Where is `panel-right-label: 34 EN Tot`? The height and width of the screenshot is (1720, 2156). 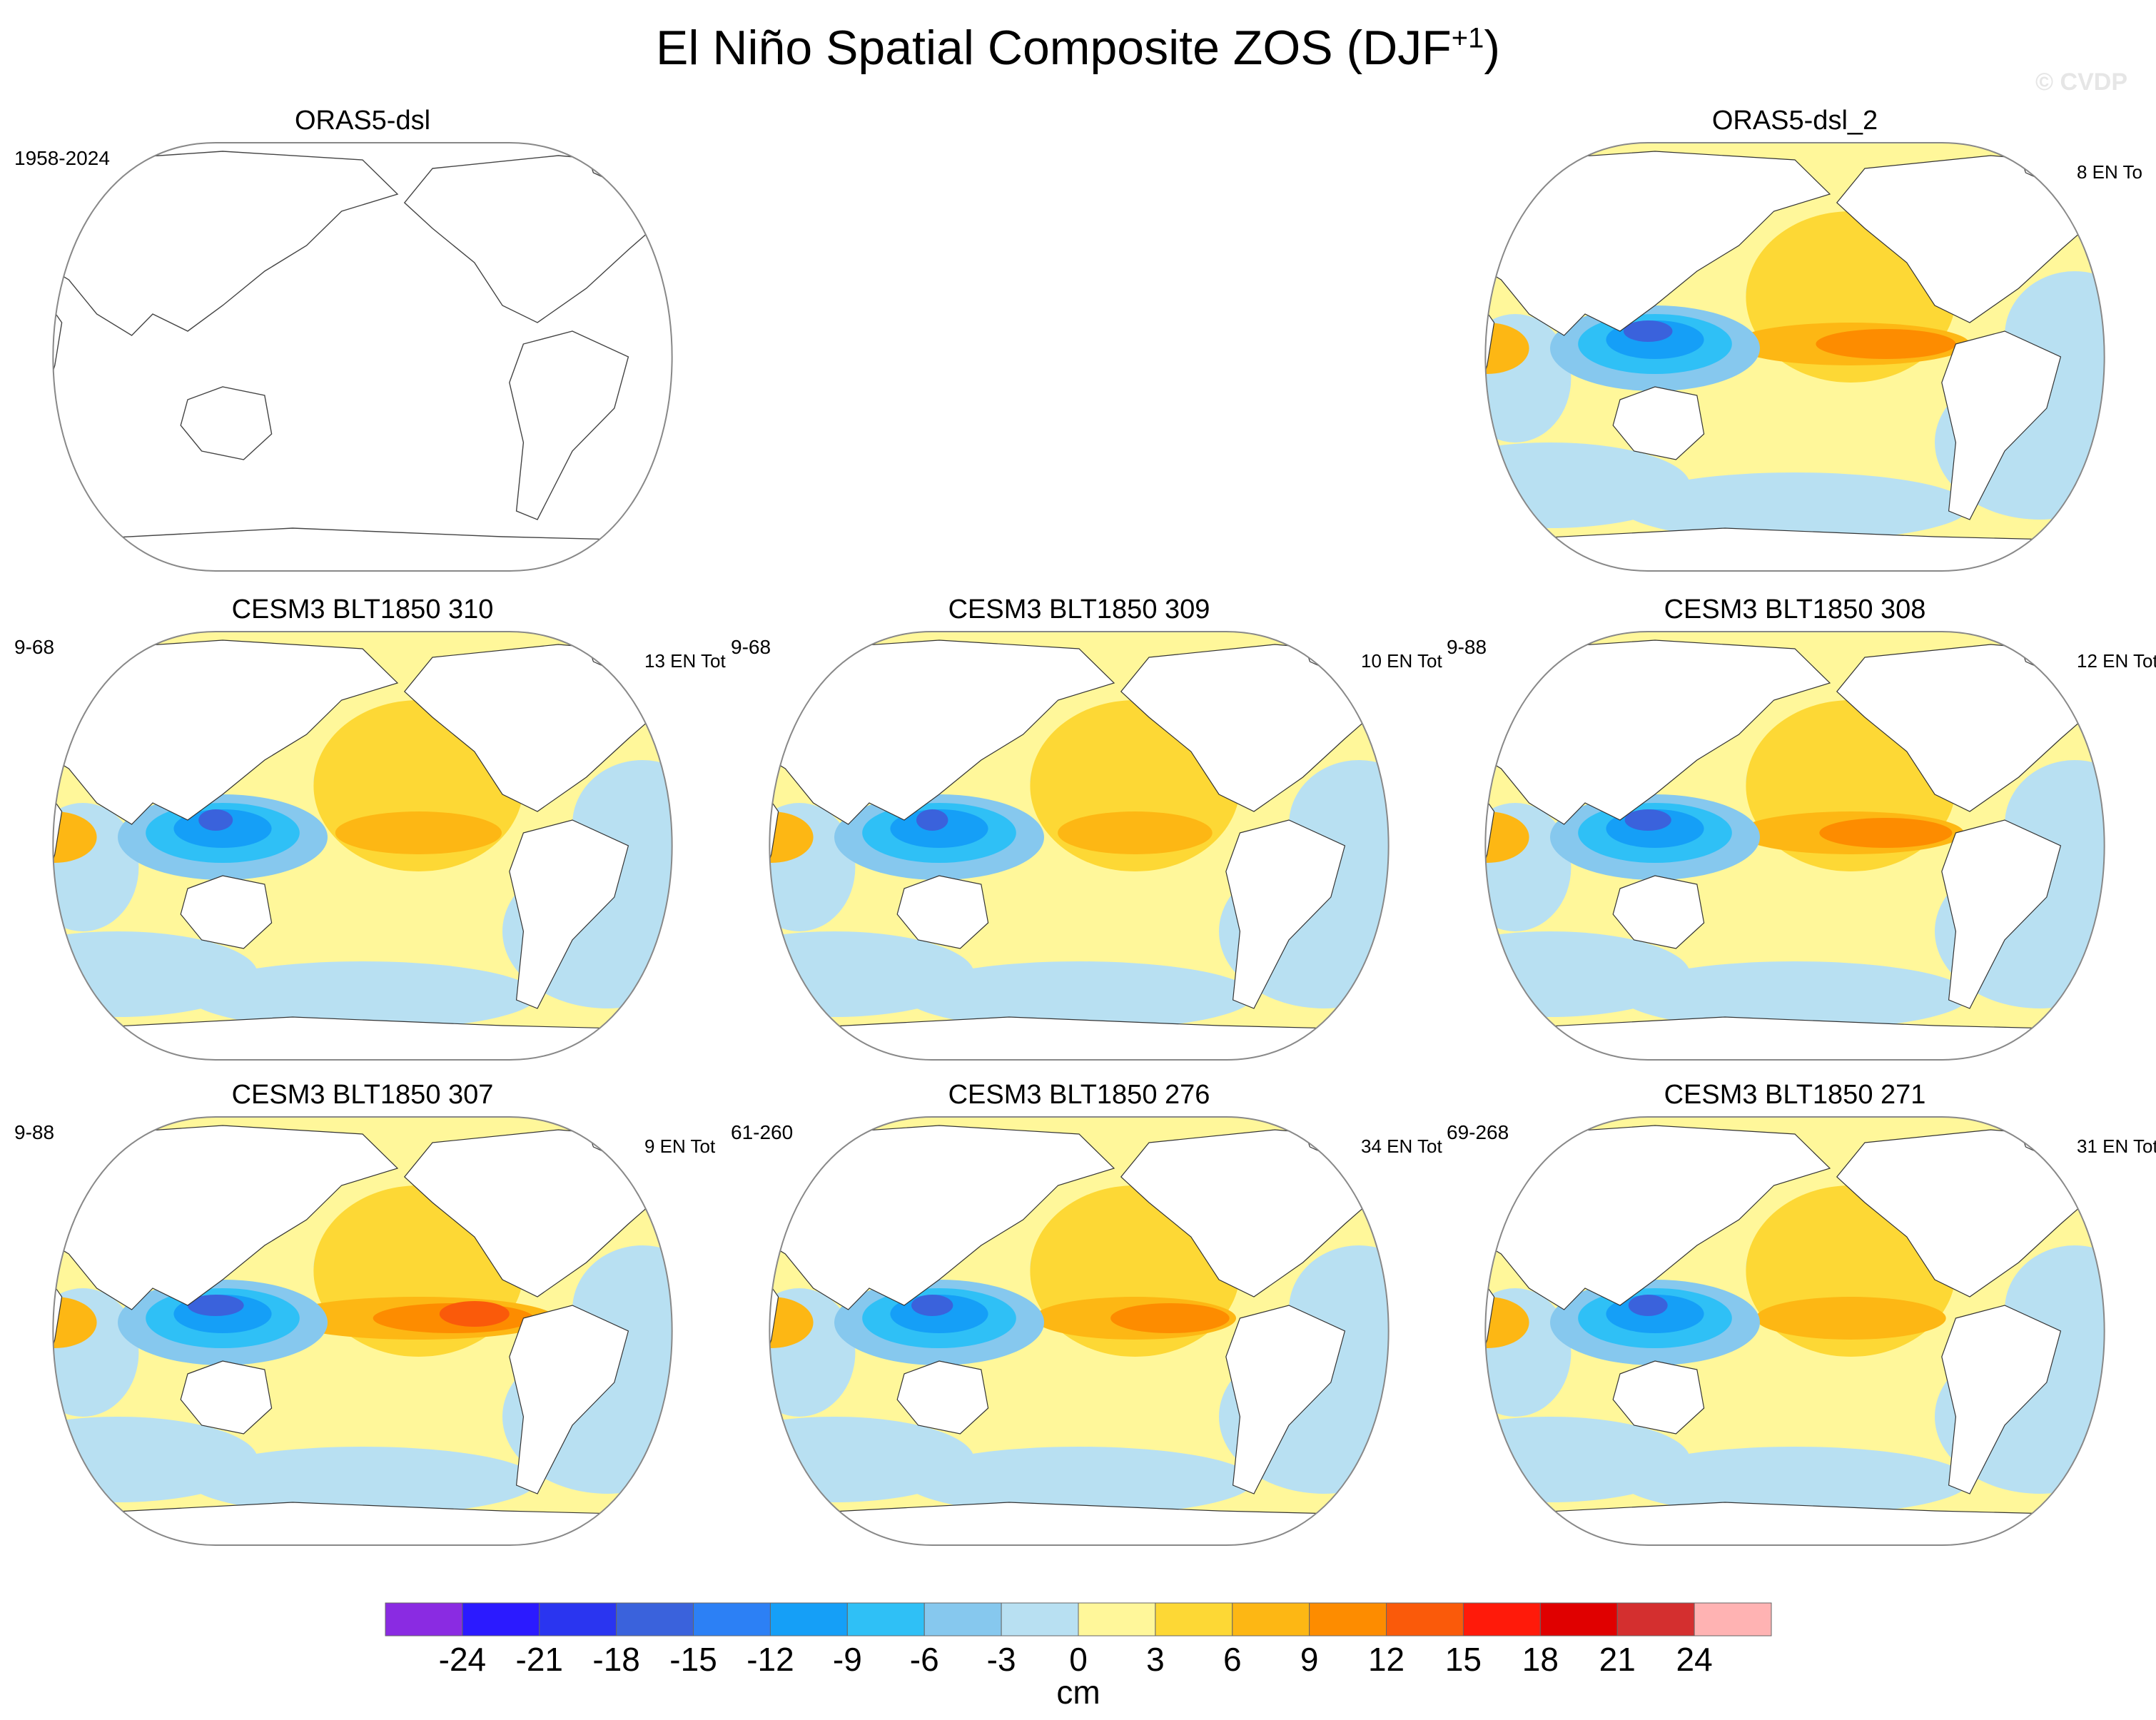
panel-right-label: 34 EN Tot is located at coordinates (1401, 1146).